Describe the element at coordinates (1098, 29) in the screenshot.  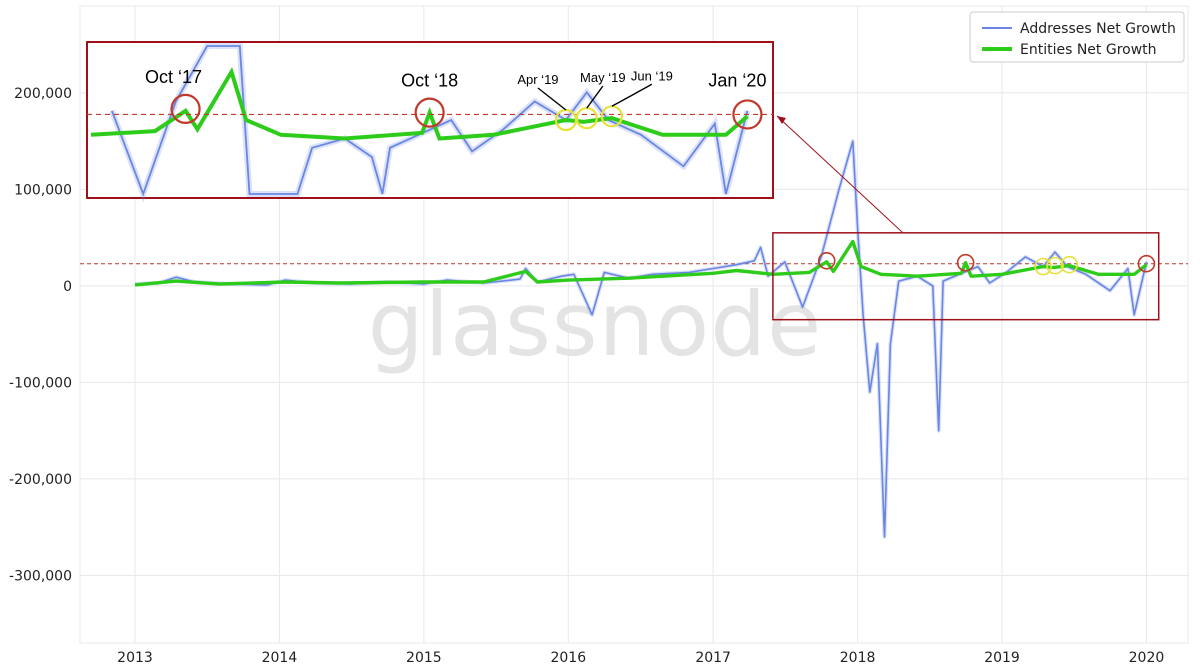
I see `legend-label-addresses: Addresses Net Growth` at that location.